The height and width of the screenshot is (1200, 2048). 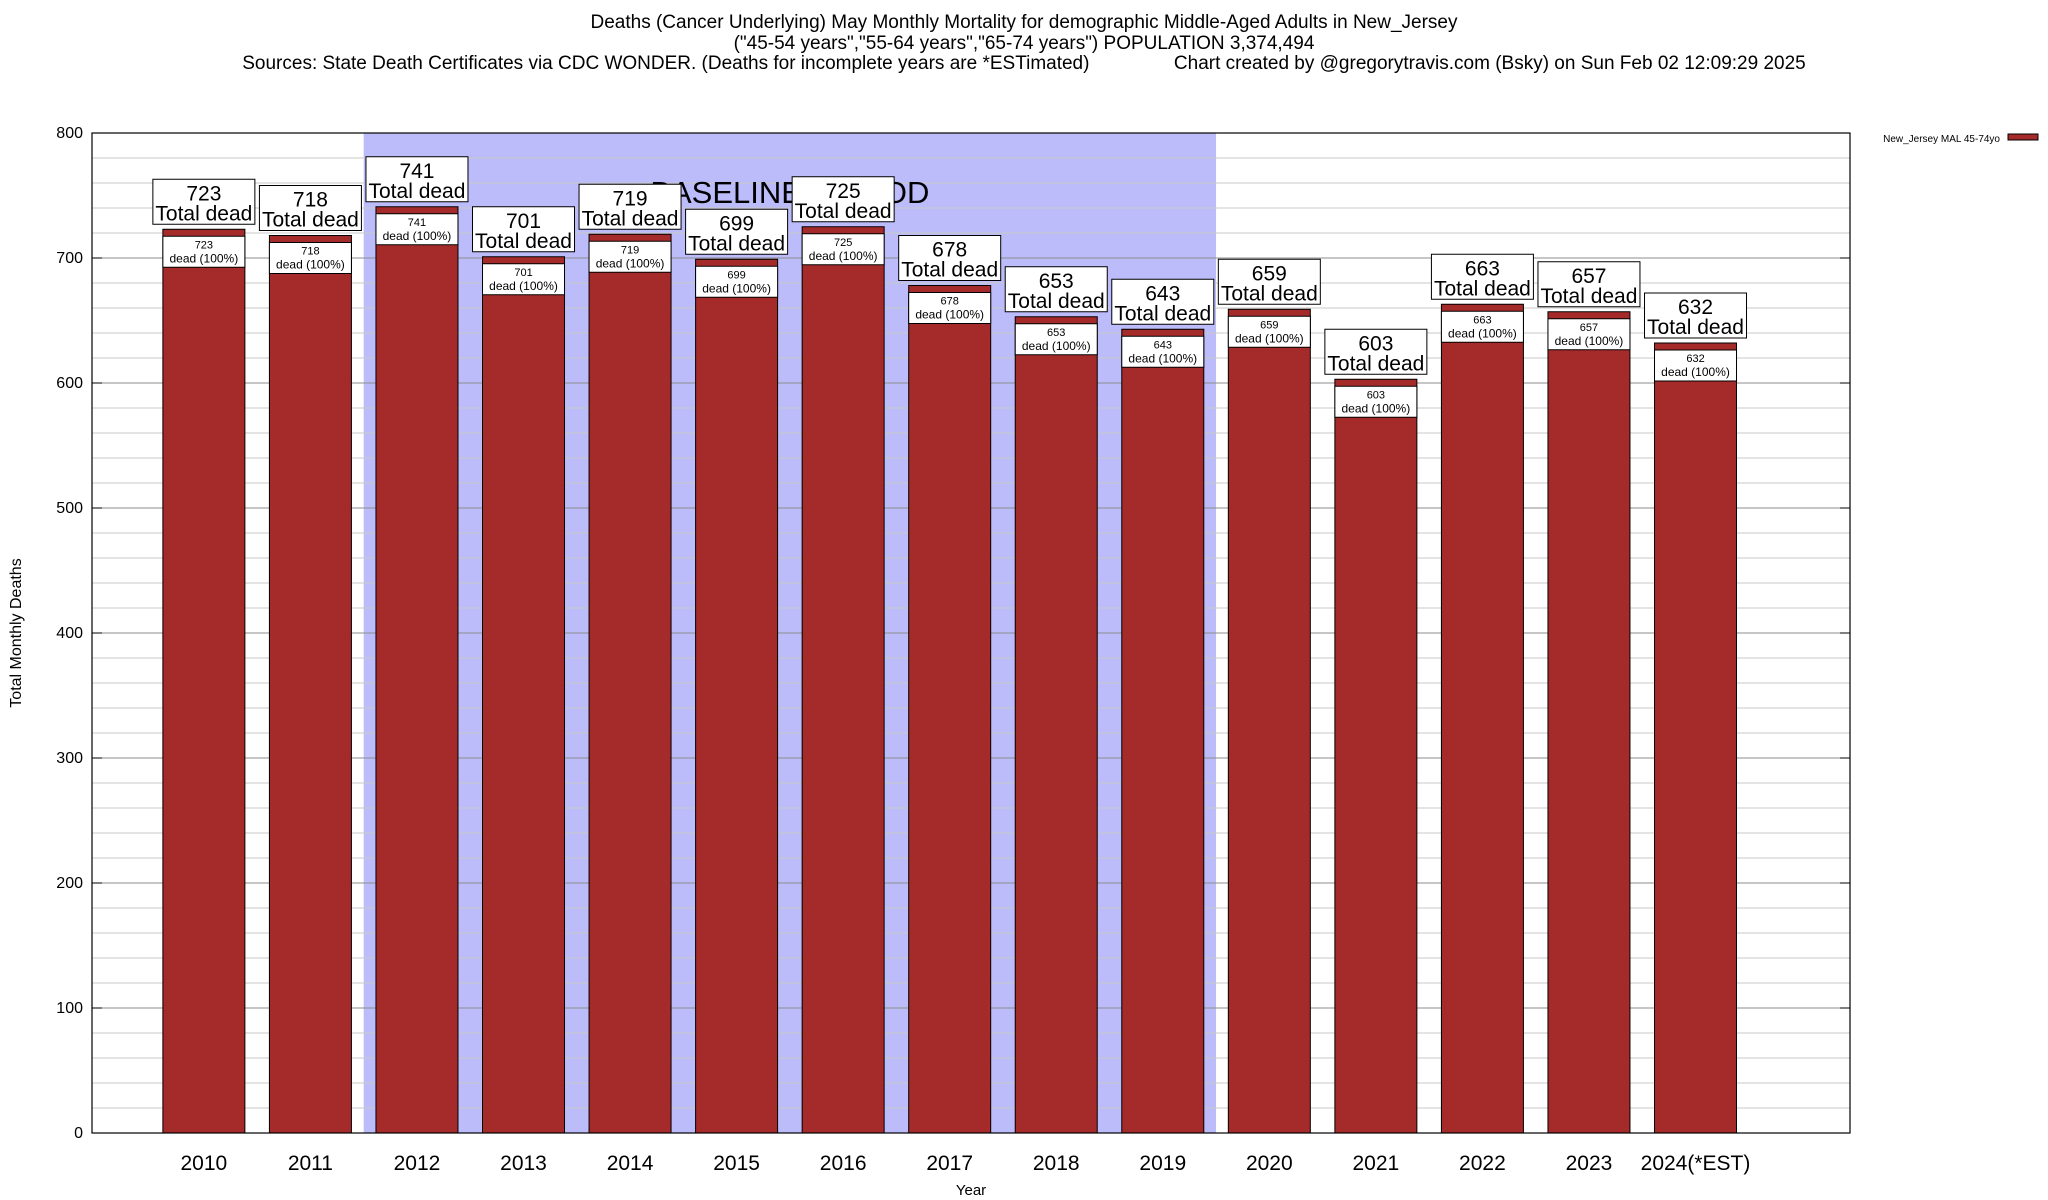 I want to click on x-tick-label: 2015, so click(x=736, y=1163).